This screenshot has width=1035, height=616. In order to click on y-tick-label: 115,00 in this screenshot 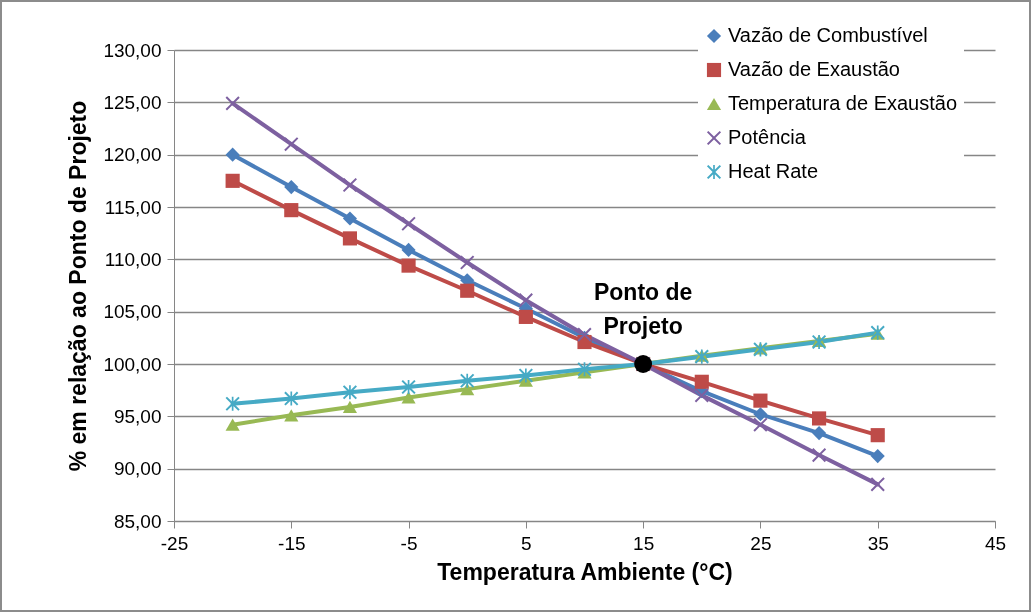, I will do `click(133, 207)`.